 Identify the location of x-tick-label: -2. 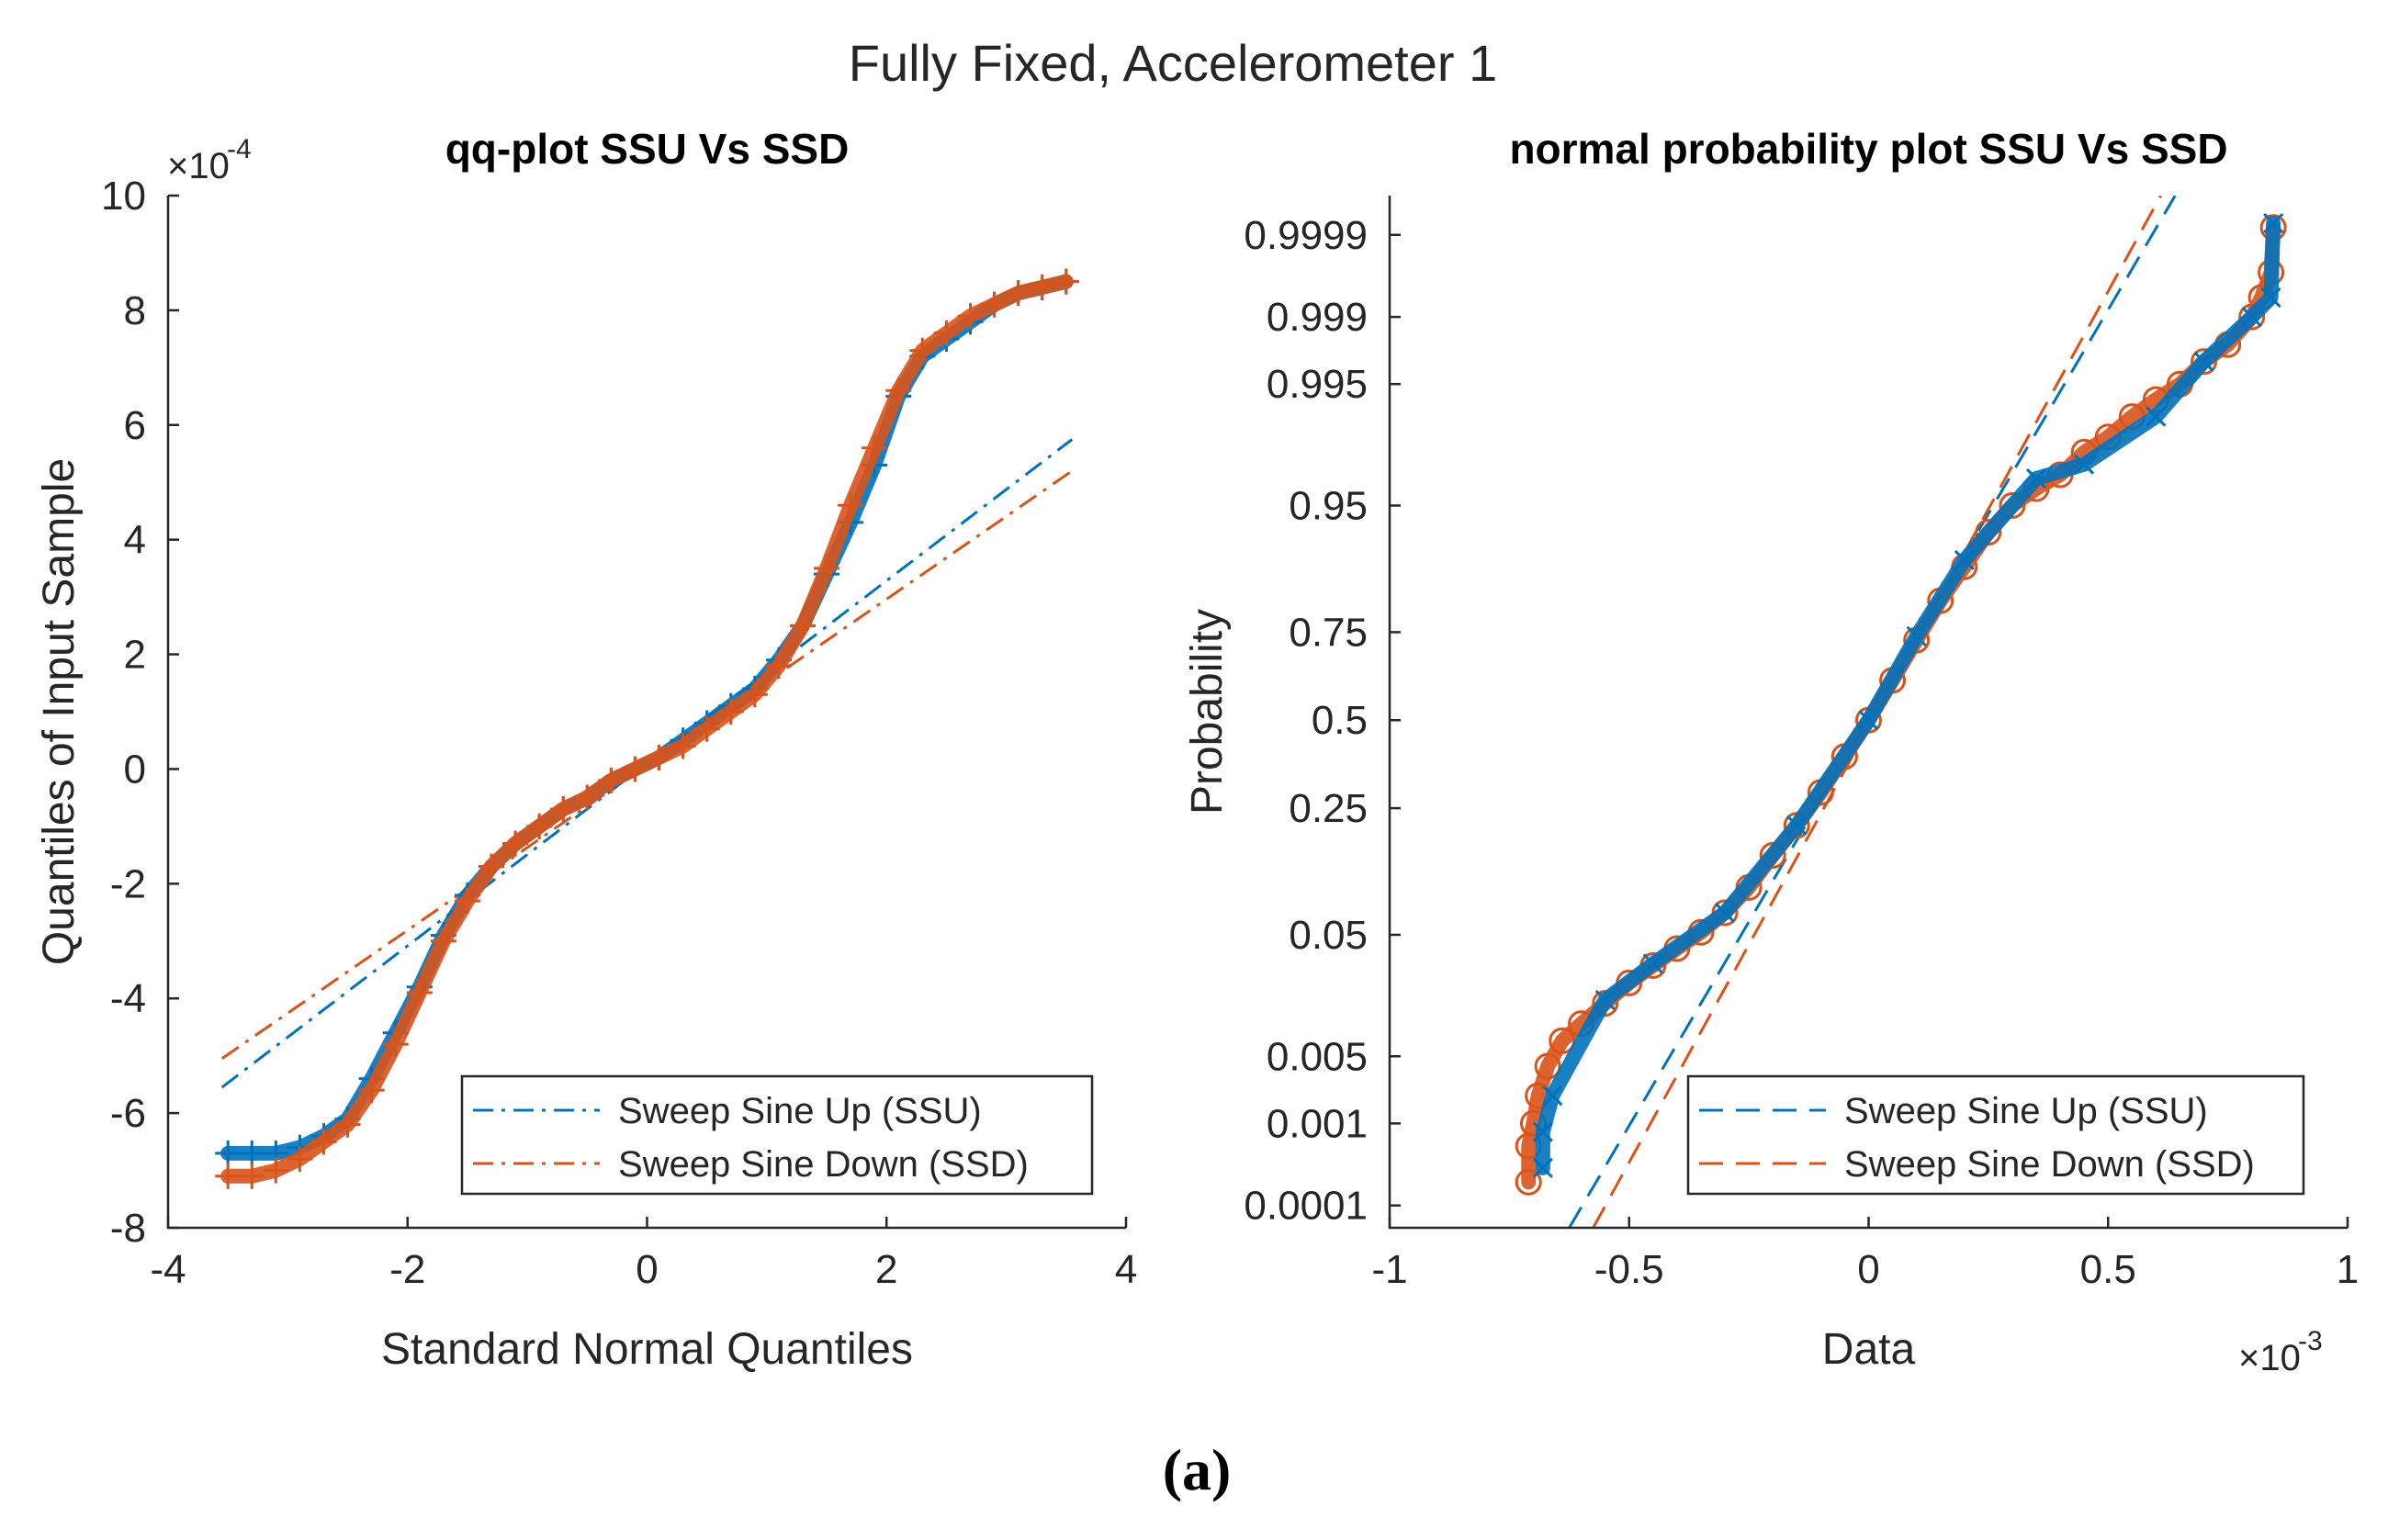
(407, 1269).